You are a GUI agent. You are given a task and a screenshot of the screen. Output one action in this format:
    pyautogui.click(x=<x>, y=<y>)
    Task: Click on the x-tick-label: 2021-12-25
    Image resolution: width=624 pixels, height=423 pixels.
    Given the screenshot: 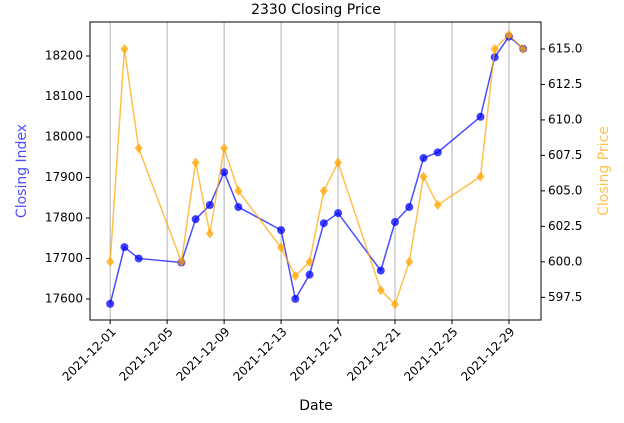 What is the action you would take?
    pyautogui.click(x=430, y=354)
    